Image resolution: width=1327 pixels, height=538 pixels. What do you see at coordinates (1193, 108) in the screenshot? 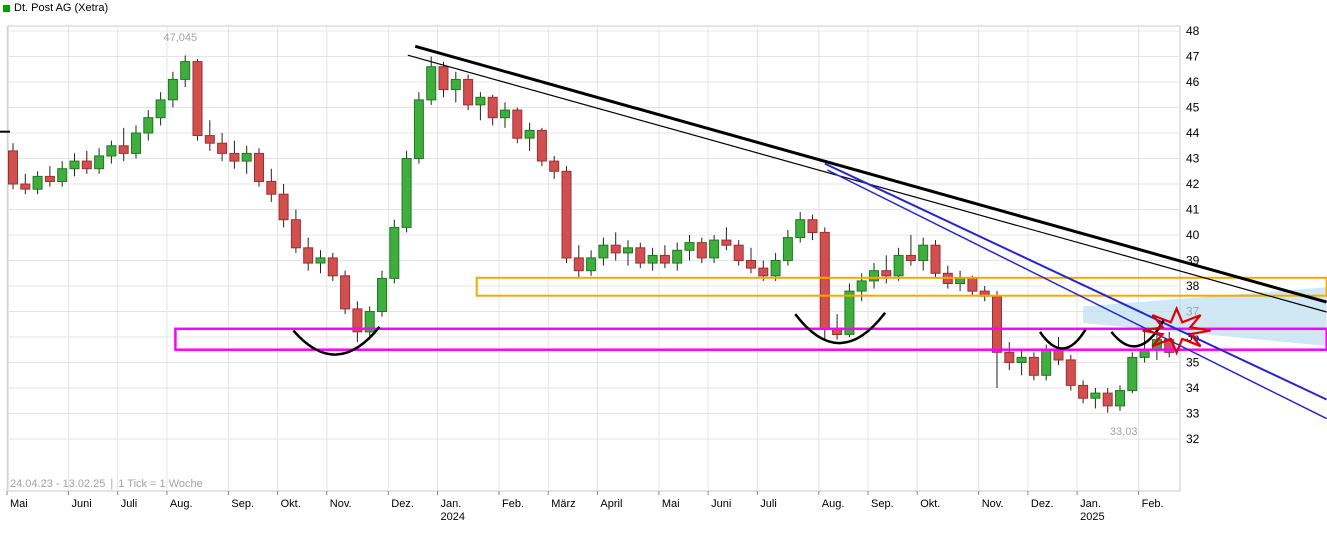
I see `price-axis-label: 45` at bounding box center [1193, 108].